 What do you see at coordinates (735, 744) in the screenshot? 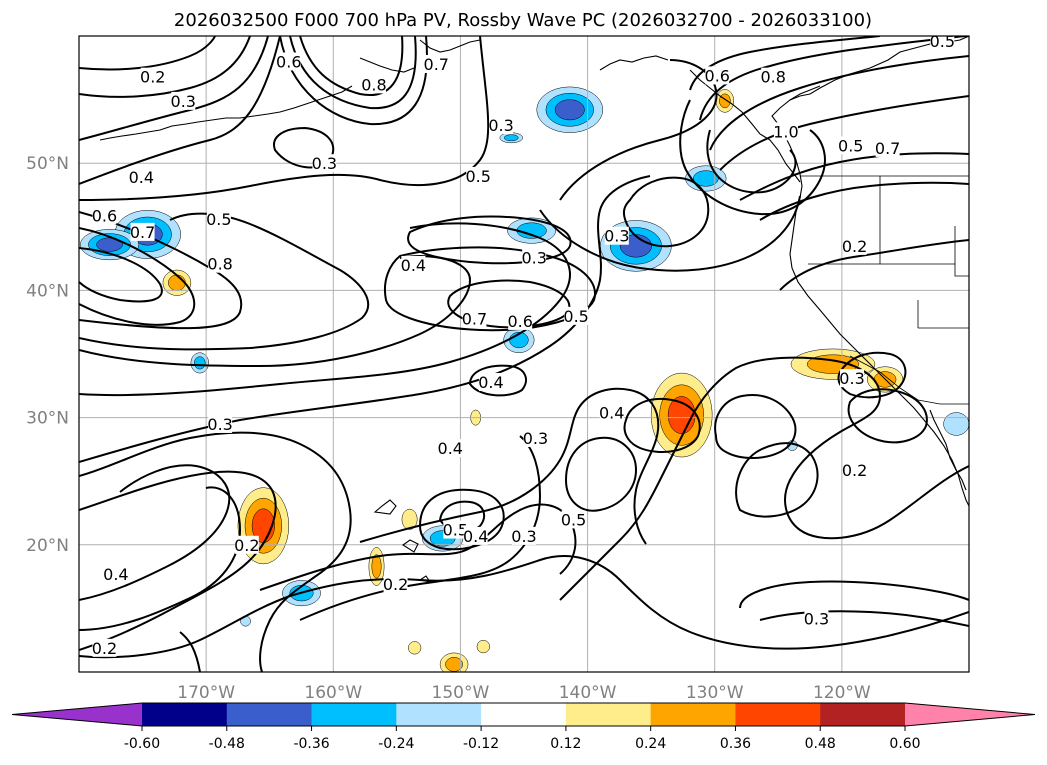
I see `colorbar-tick-label: 0.36` at bounding box center [735, 744].